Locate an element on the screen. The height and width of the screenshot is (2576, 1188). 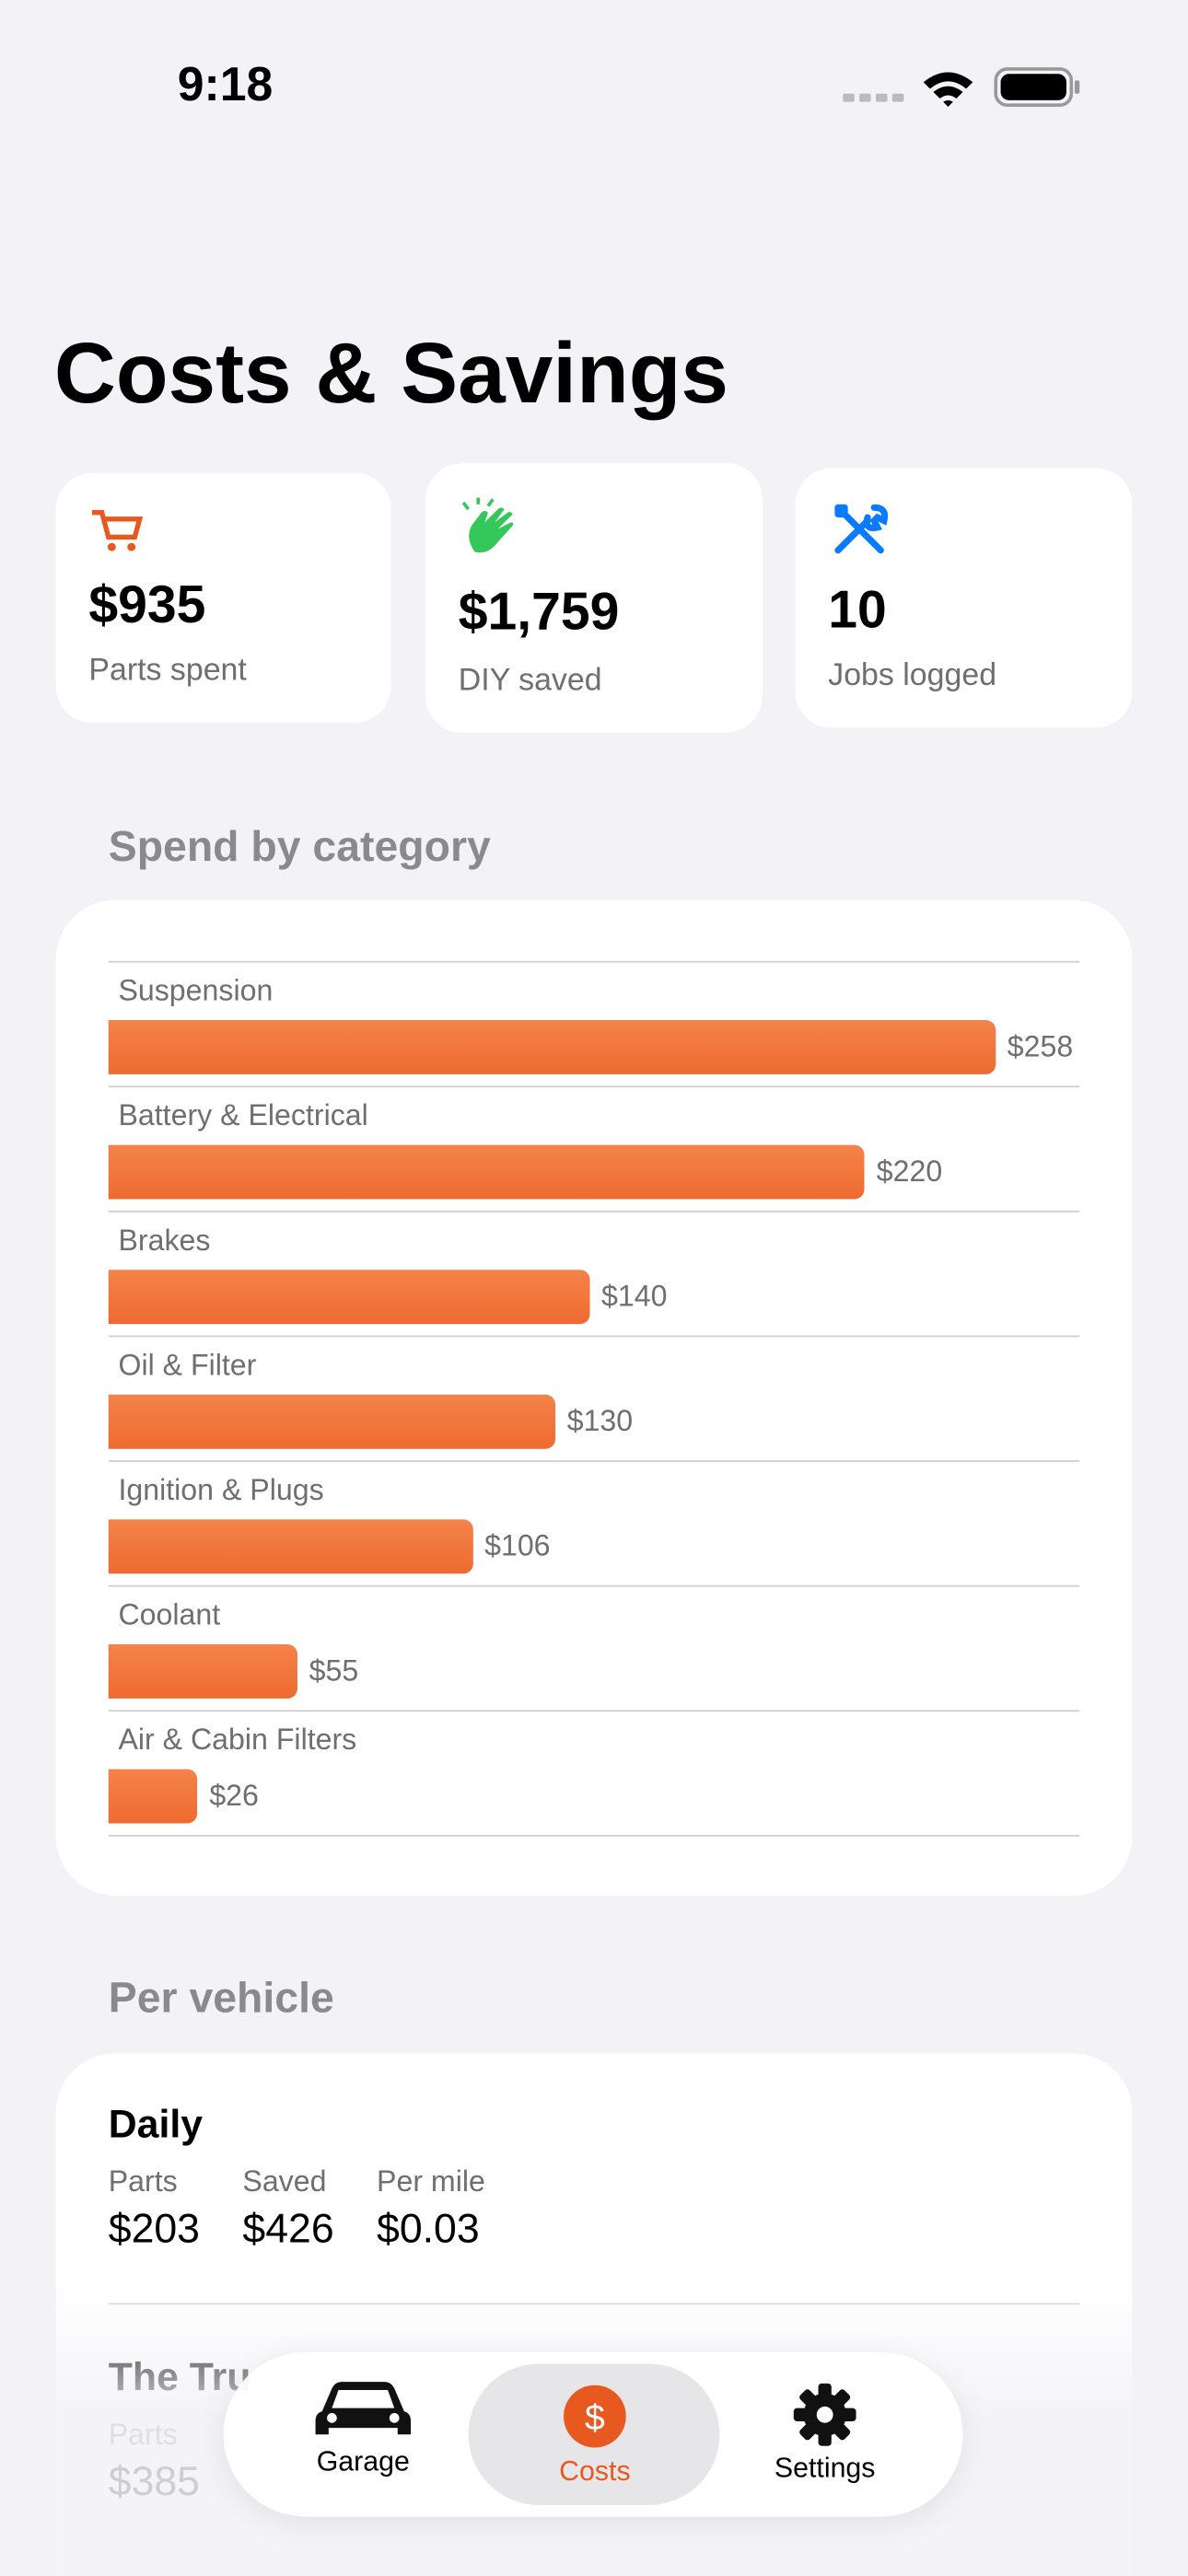
vehicle-row: Daily Parts $203 Saved $426 Per mile $0.03 is located at coordinates (594, 2203).